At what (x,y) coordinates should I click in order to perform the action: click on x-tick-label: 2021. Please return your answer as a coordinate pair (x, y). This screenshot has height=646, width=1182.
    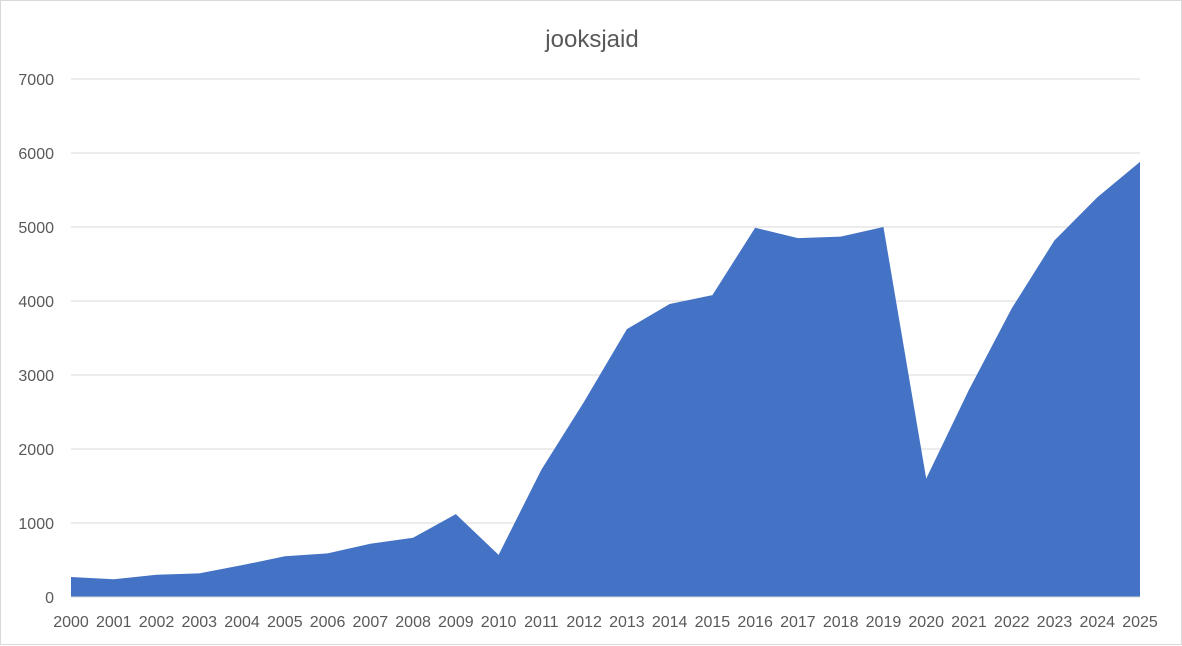
    Looking at the image, I should click on (969, 622).